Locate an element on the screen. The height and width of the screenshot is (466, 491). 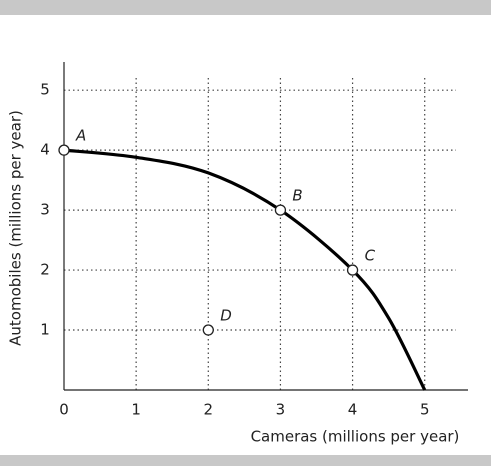
x-tick-label: 1 is located at coordinates (136, 410).